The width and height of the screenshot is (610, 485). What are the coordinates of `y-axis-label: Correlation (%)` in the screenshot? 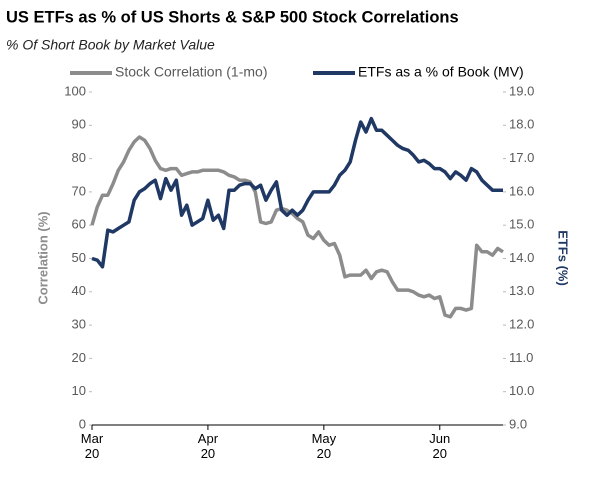 It's located at (42, 257).